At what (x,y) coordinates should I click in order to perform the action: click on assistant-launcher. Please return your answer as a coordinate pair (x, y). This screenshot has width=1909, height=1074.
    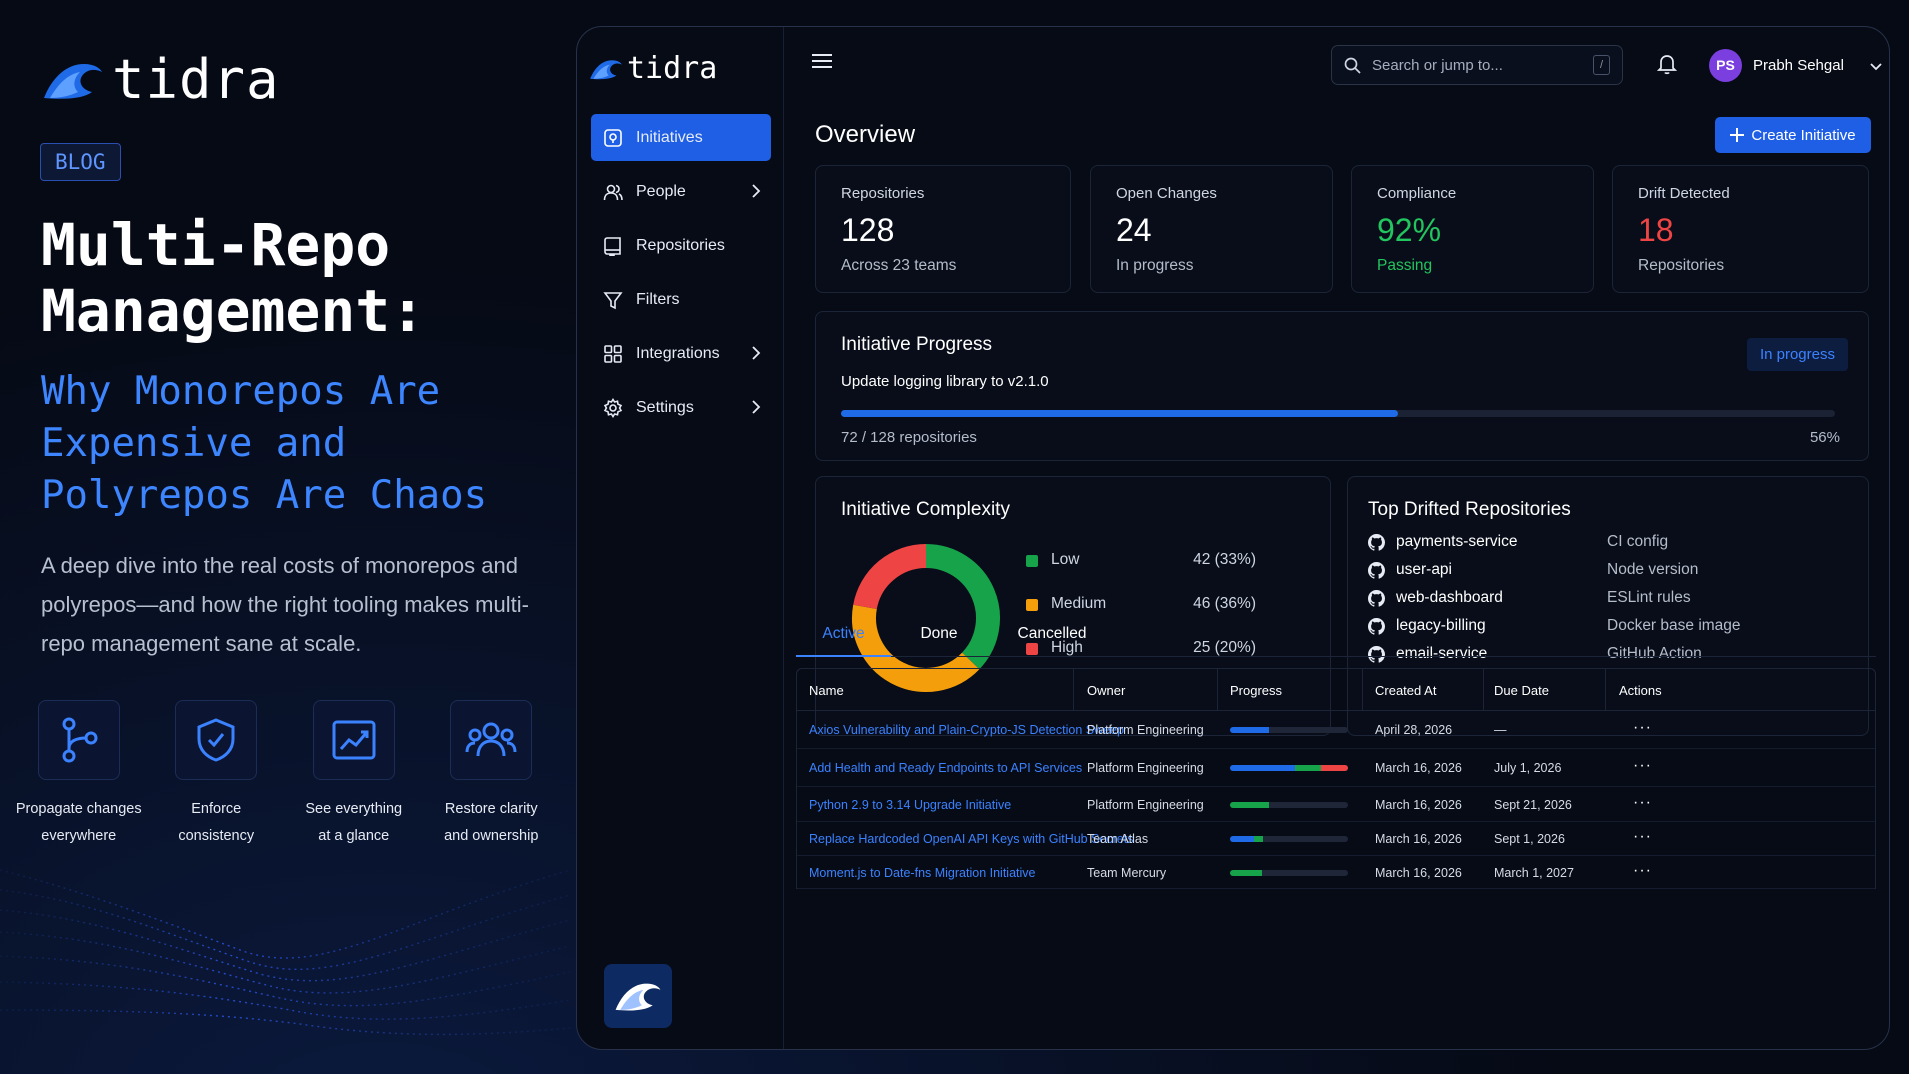
    Looking at the image, I should click on (638, 996).